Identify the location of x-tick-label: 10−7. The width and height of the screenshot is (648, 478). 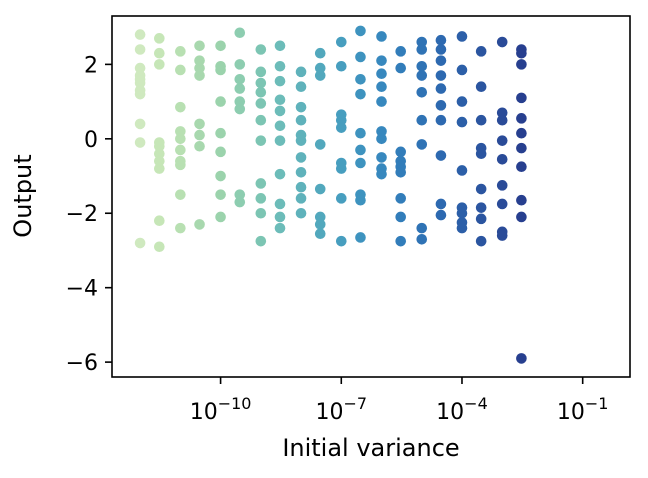
(341, 409).